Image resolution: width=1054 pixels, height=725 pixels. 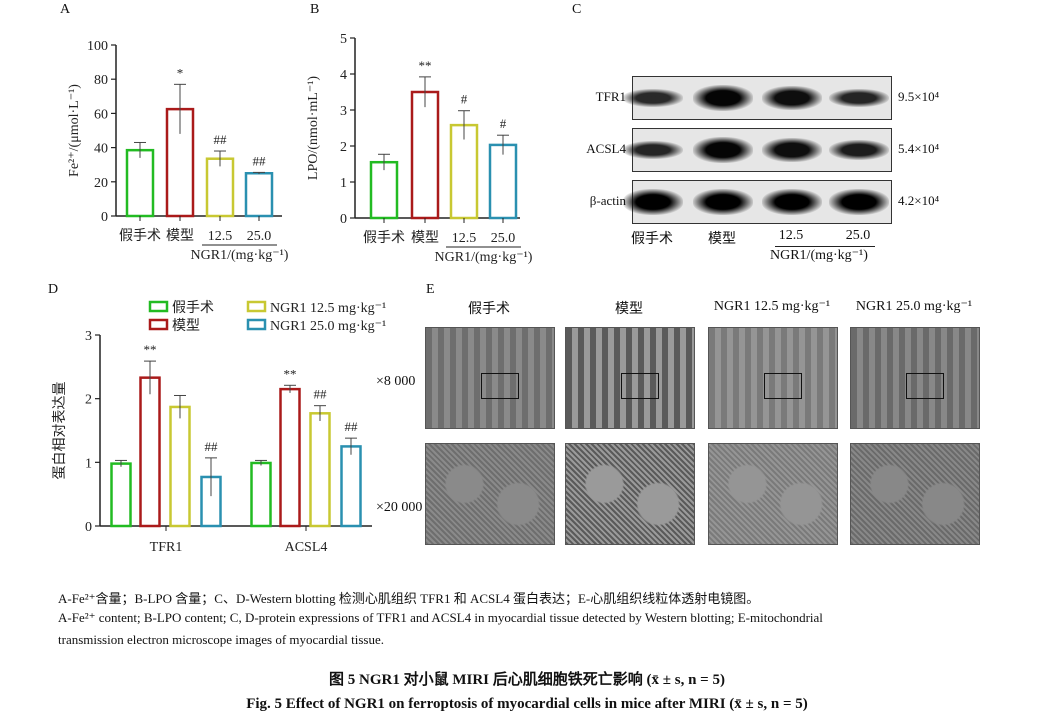 I want to click on blot-protein-label: β-actin, so click(x=607, y=200).